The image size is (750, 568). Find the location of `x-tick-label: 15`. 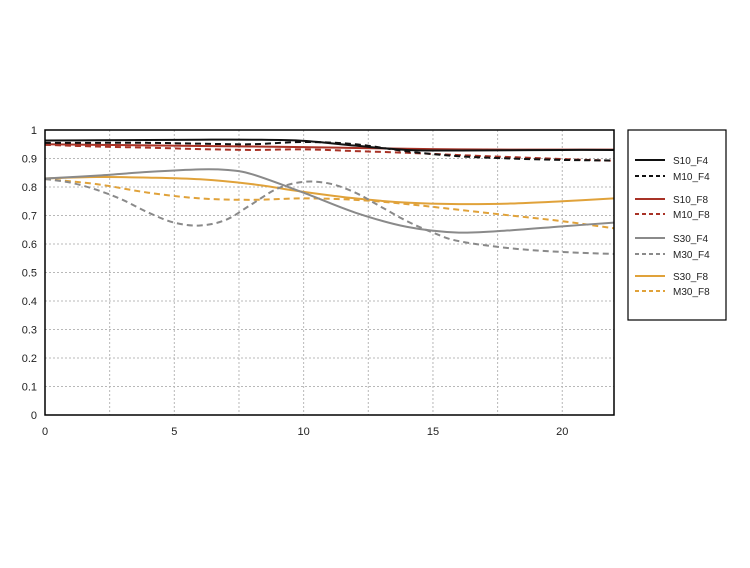

x-tick-label: 15 is located at coordinates (433, 432).